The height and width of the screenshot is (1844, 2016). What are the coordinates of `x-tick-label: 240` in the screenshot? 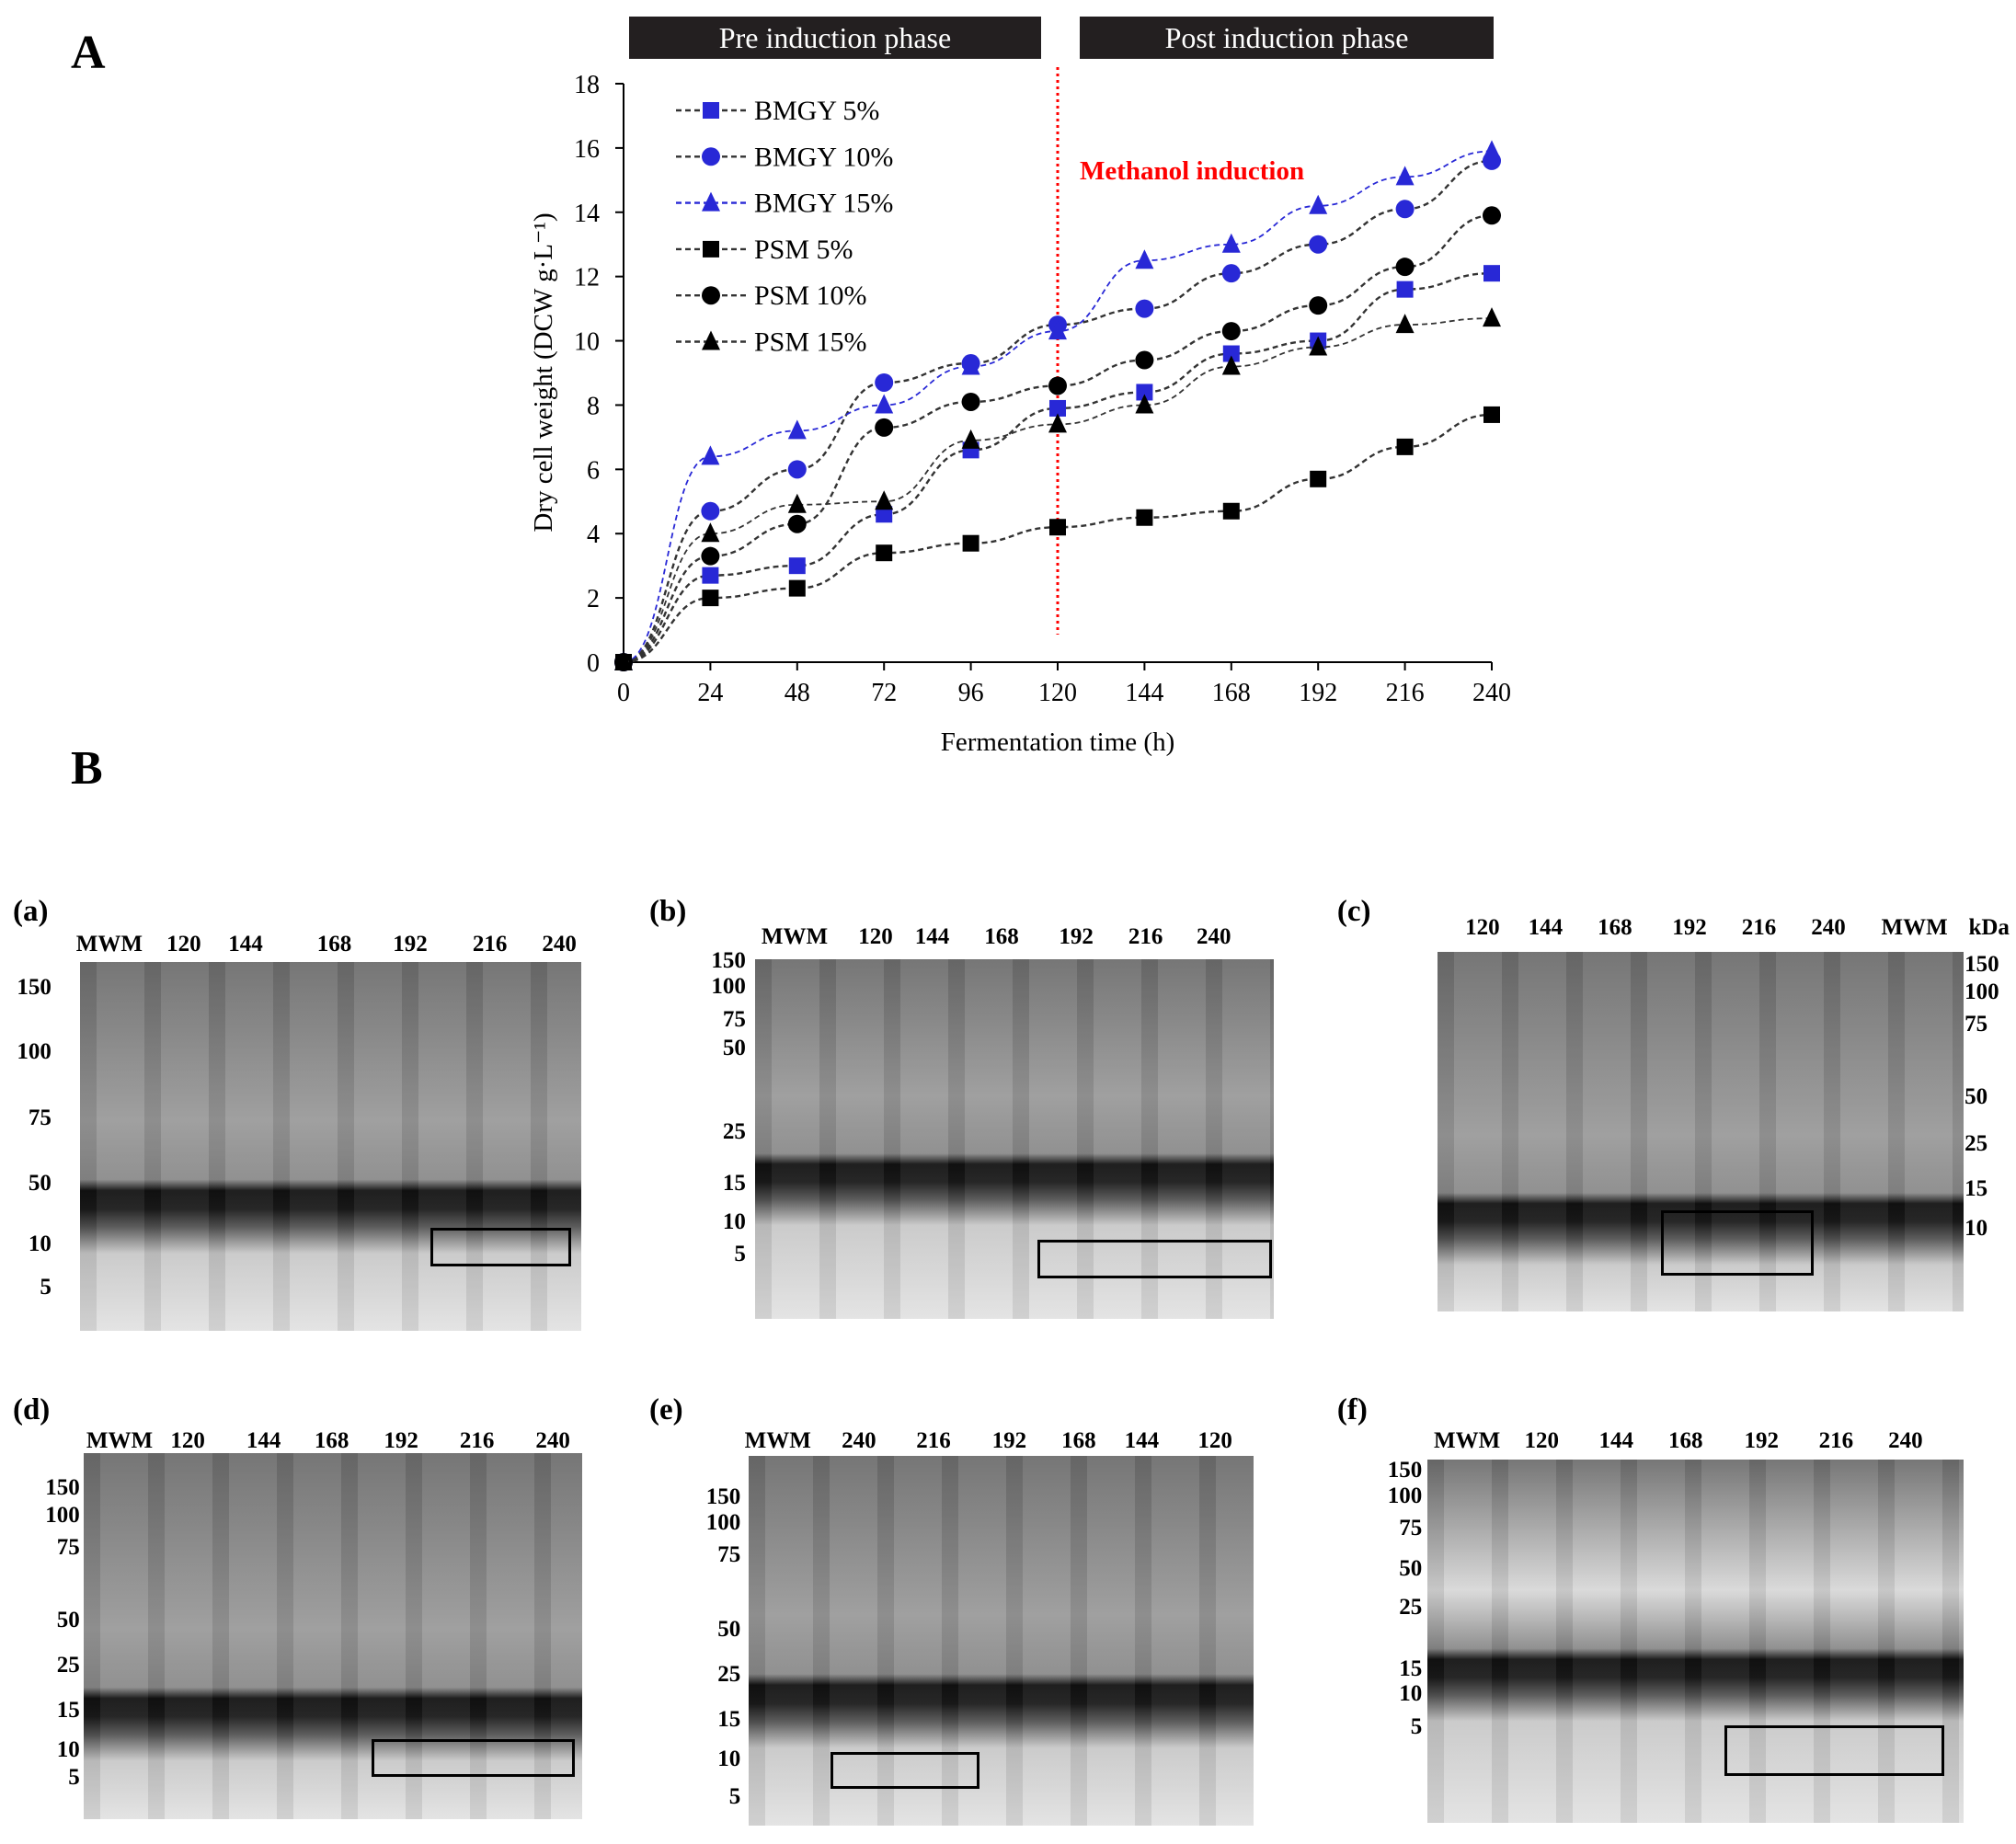 It's located at (1491, 693).